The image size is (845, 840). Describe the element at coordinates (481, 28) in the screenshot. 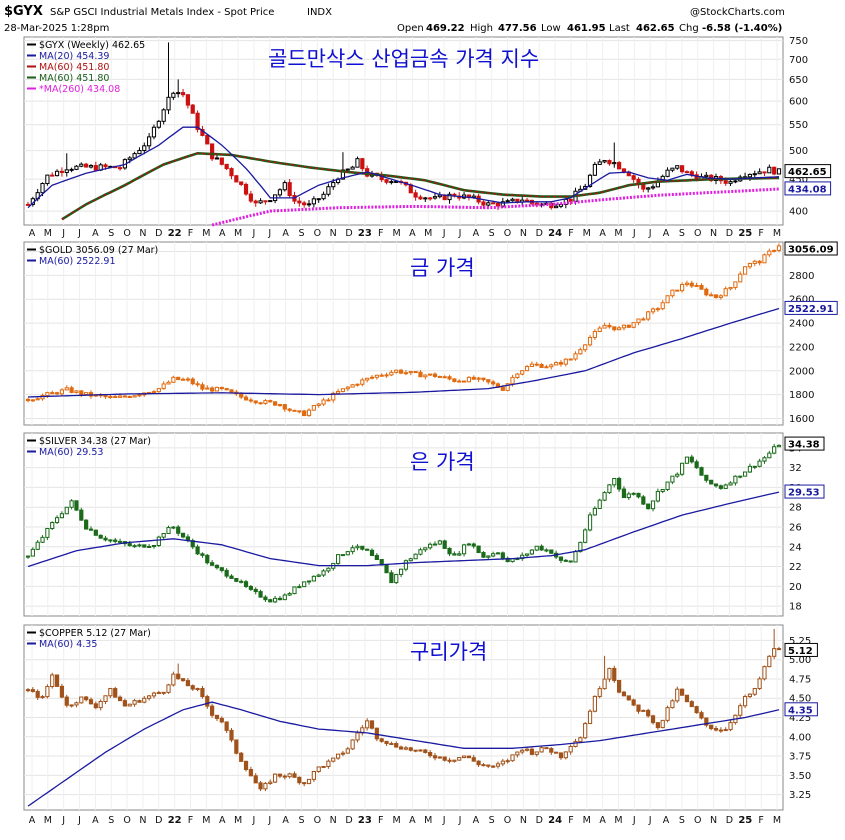

I see `quote-high-label: High` at that location.